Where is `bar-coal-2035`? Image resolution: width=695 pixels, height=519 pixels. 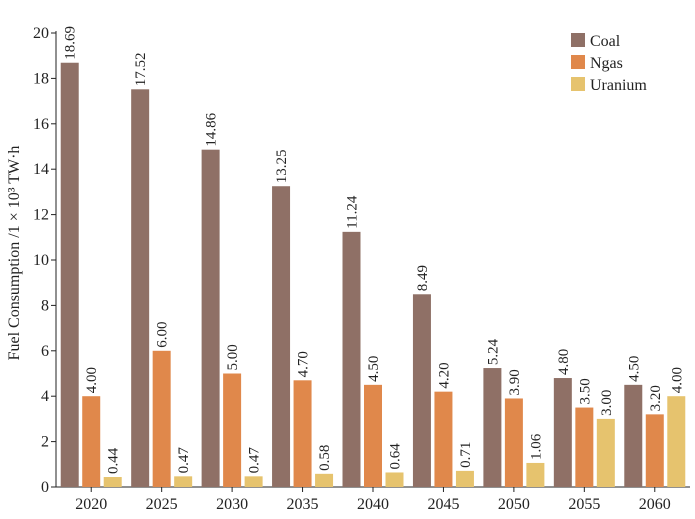
bar-coal-2035 is located at coordinates (281, 336).